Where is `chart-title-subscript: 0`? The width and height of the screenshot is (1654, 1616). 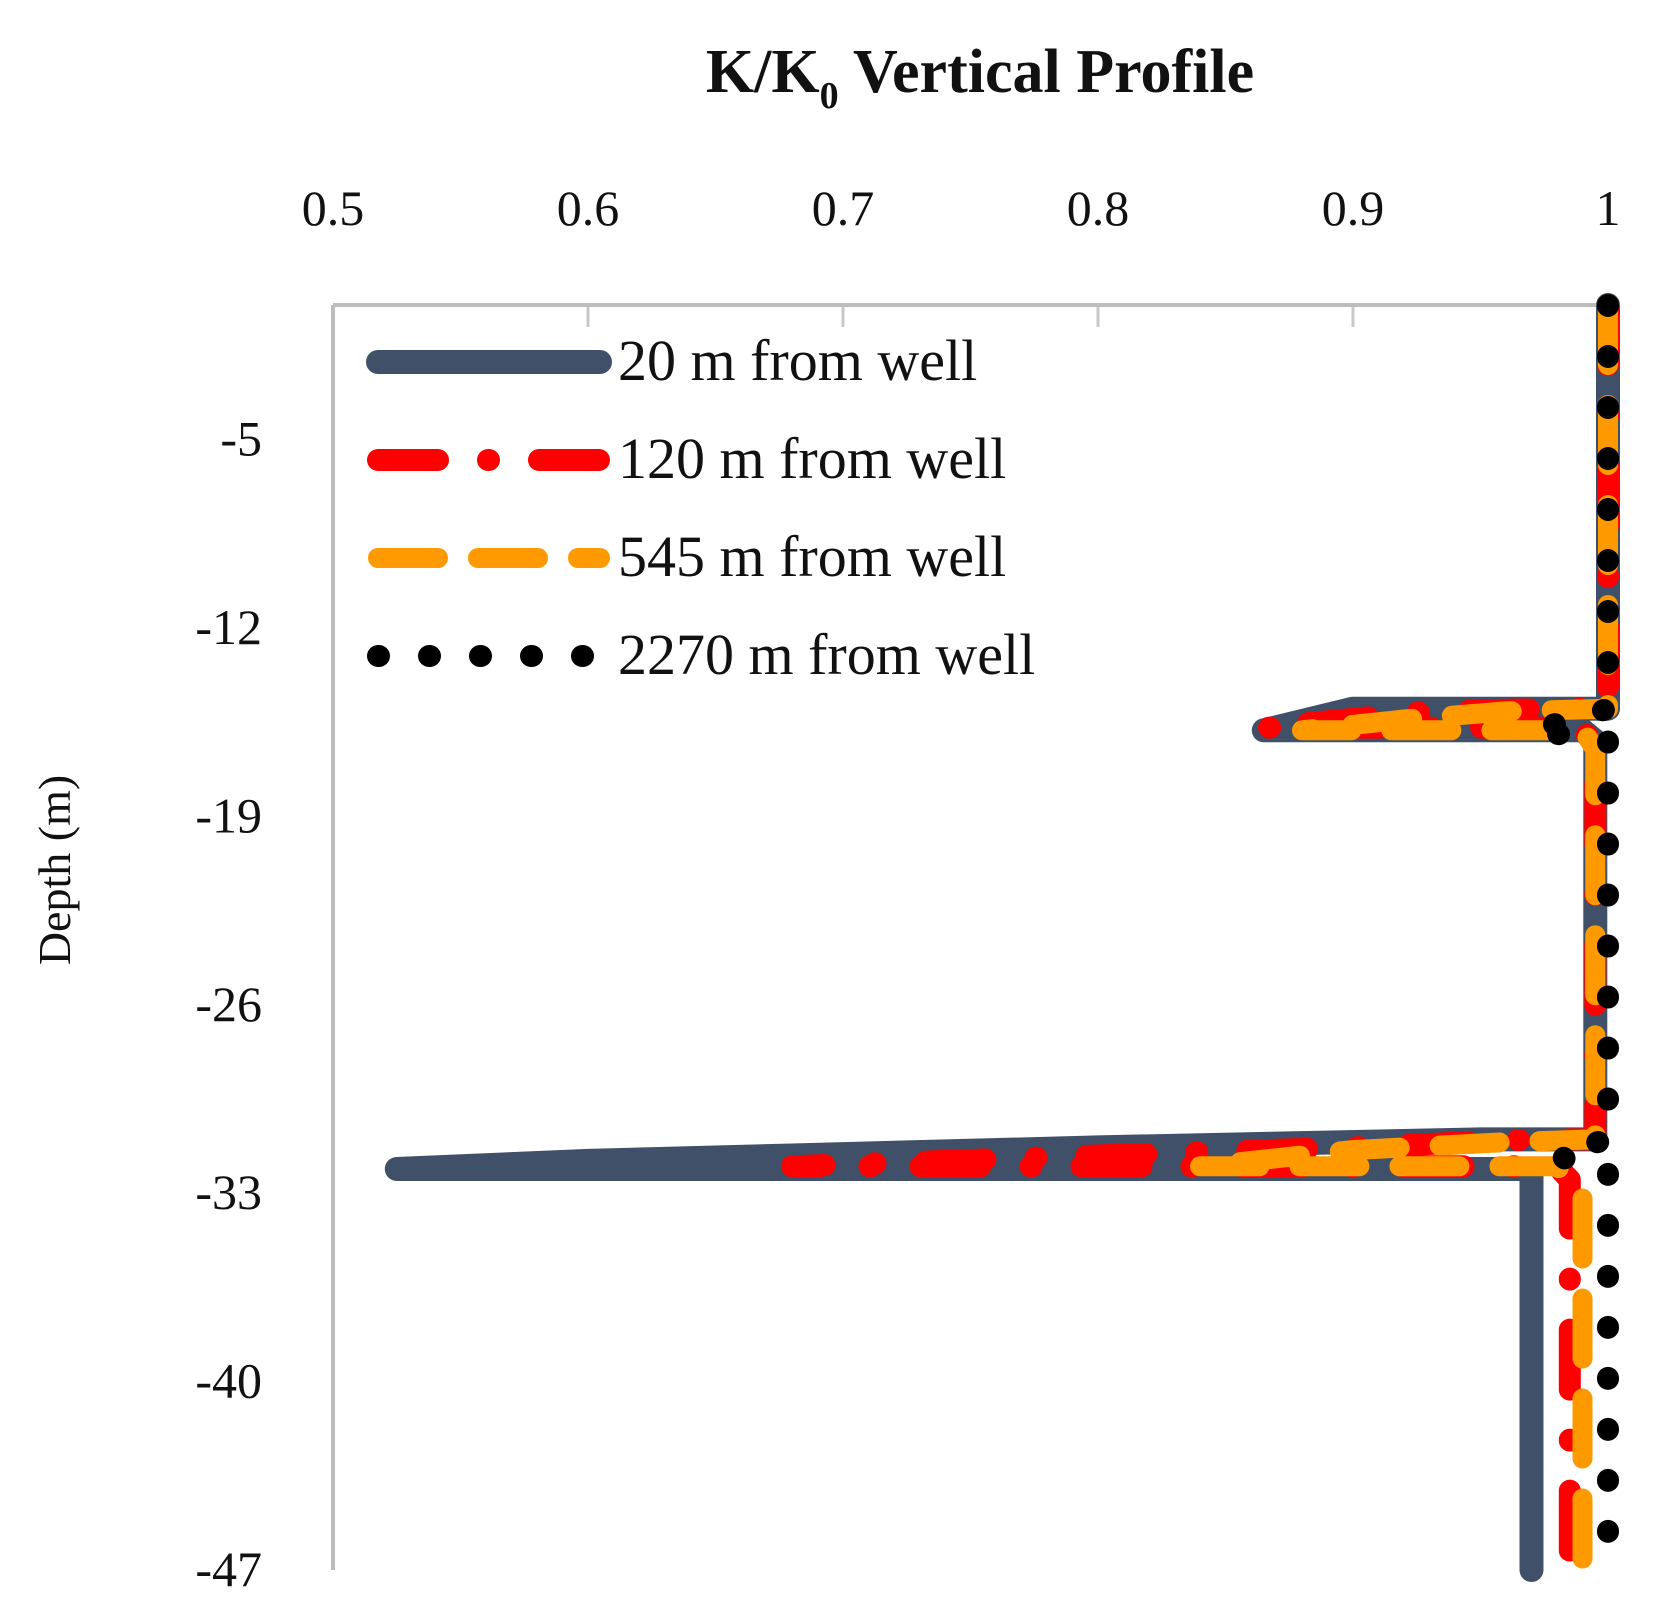
chart-title-subscript: 0 is located at coordinates (829, 96).